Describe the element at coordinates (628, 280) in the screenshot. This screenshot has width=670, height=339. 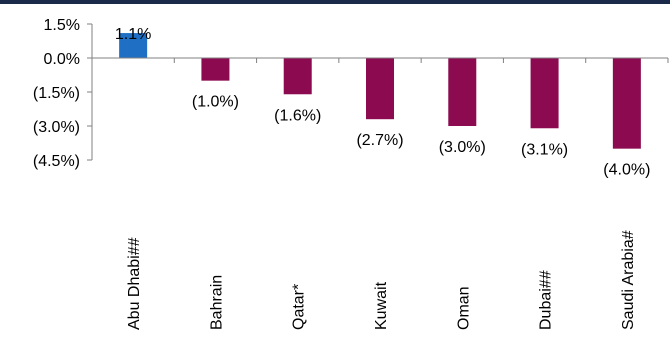
I see `category-label: Saudi Arabia#` at that location.